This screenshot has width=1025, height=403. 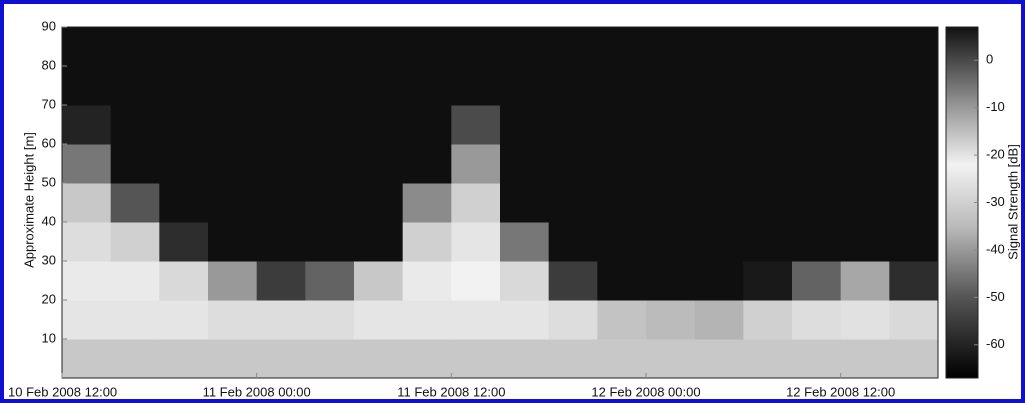 I want to click on y-tick-label: 80, so click(x=49, y=64).